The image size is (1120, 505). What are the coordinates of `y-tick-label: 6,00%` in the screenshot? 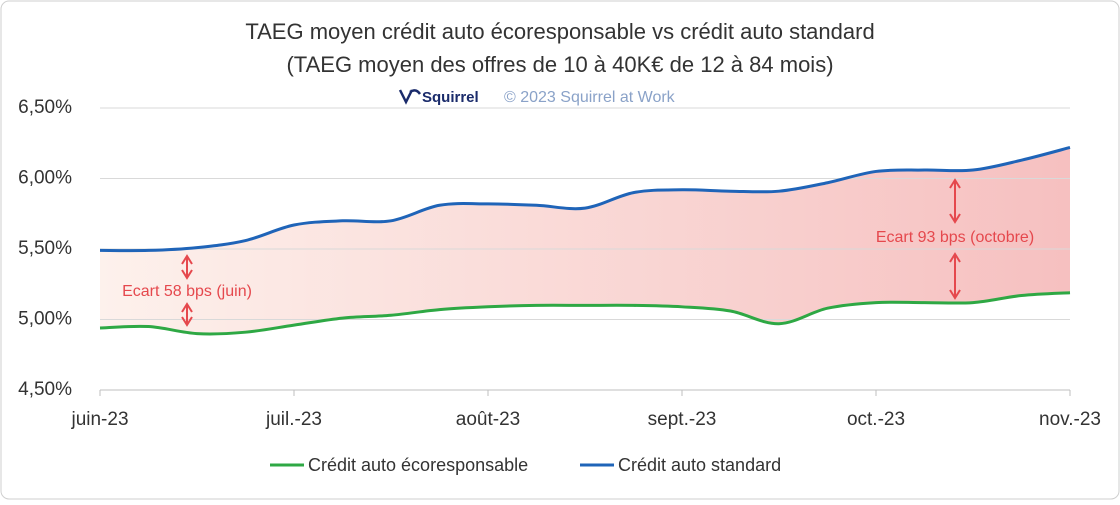 It's located at (45, 178).